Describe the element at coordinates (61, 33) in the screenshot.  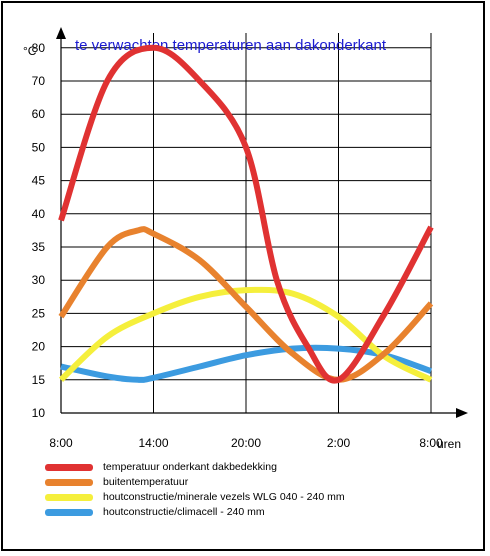
I see `y-axis-arrow` at that location.